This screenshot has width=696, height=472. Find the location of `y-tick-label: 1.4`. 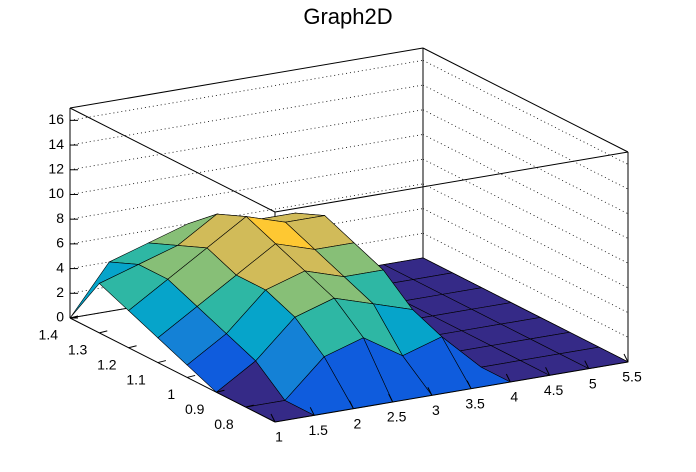

y-tick-label: 1.4 is located at coordinates (49, 335).